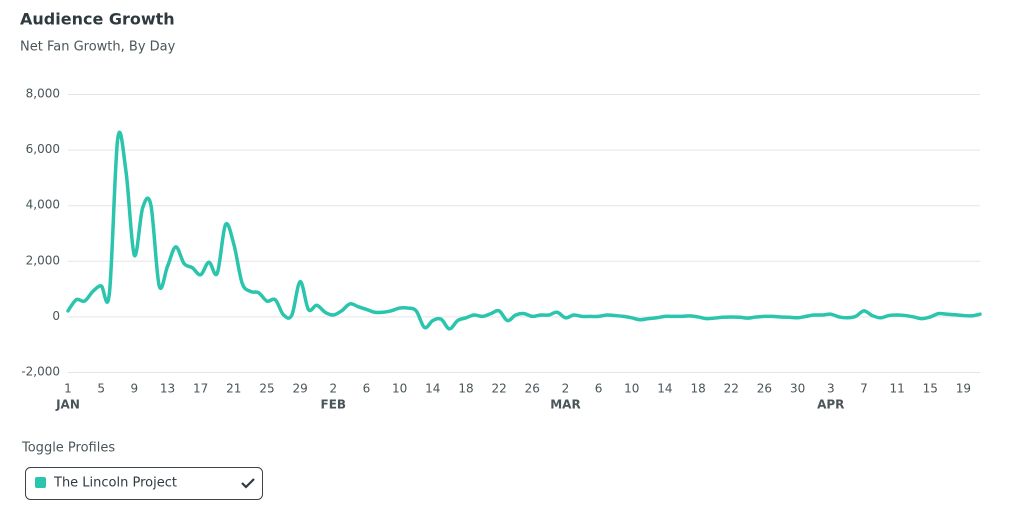 The height and width of the screenshot is (530, 1024). I want to click on x-tick-label: 21, so click(233, 389).